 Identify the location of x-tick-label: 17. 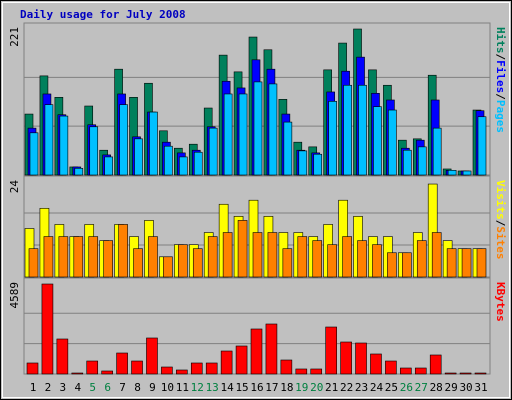
(271, 387).